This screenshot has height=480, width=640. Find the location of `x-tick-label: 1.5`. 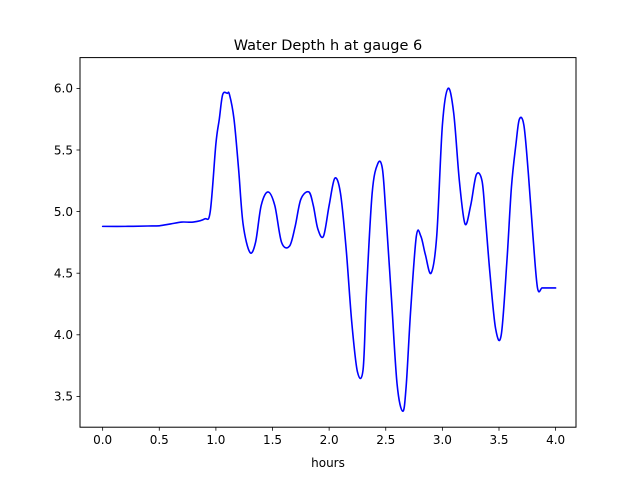

x-tick-label: 1.5 is located at coordinates (272, 440).